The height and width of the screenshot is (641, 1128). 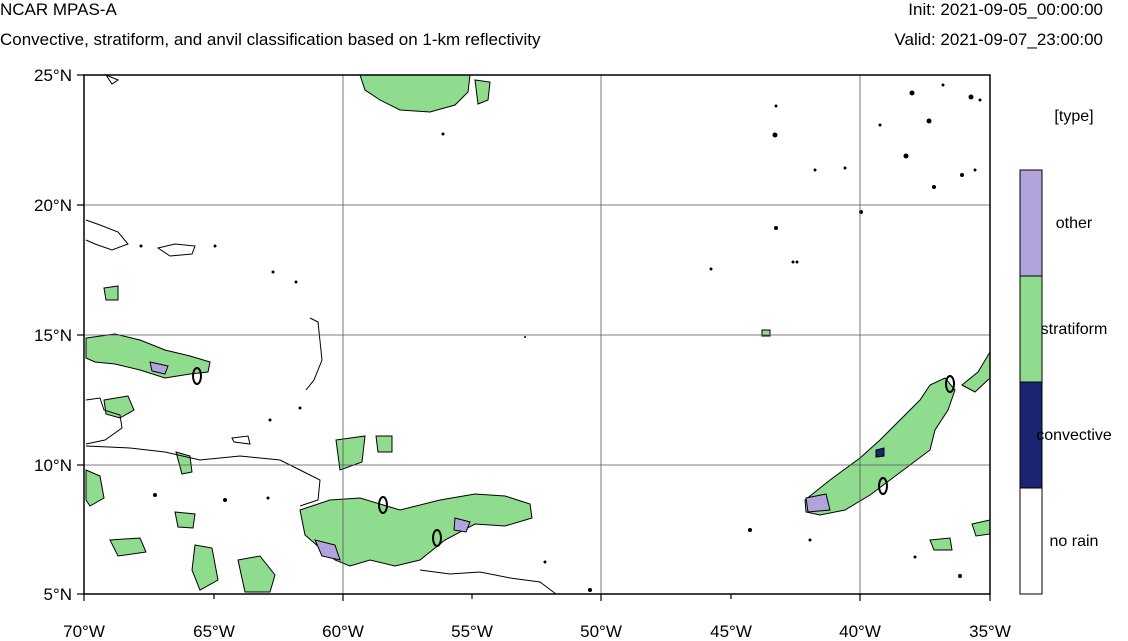 I want to click on lon-tick-label: 45°W, so click(x=731, y=631).